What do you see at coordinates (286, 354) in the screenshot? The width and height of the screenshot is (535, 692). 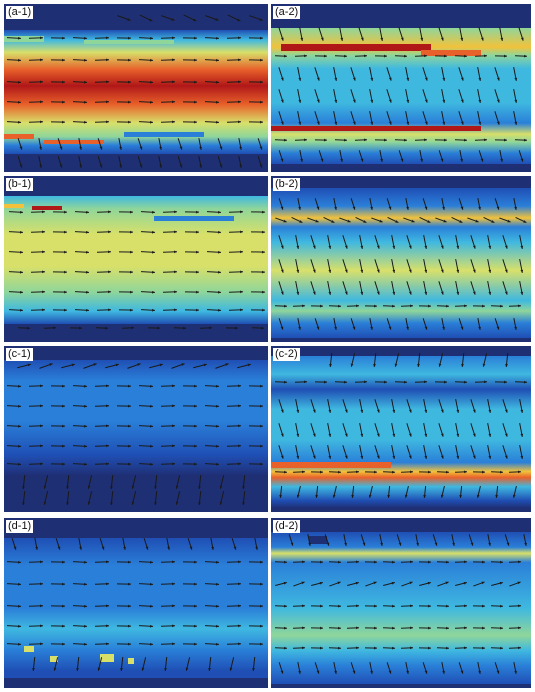 I see `panel-label: (c-2)` at bounding box center [286, 354].